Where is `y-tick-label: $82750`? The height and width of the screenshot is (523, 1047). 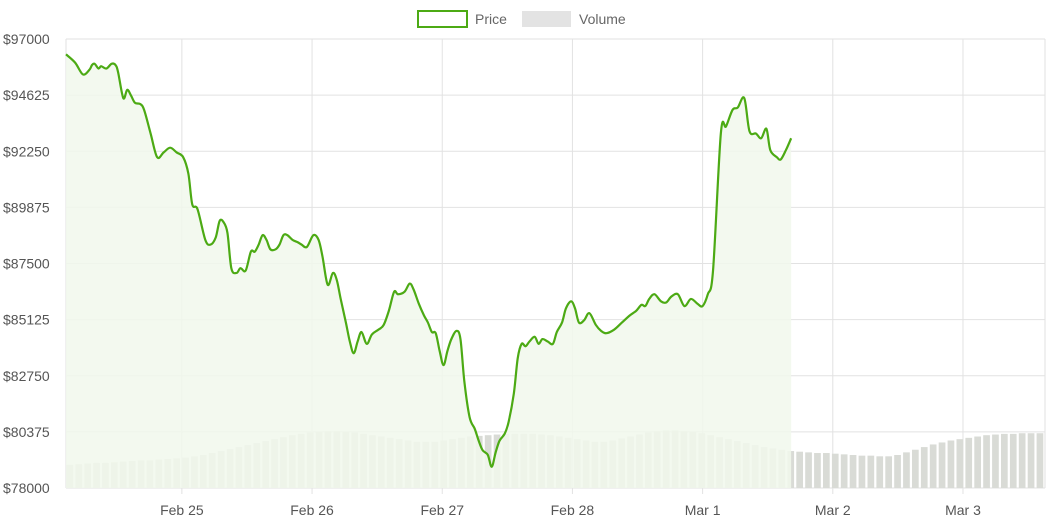
y-tick-label: $82750 is located at coordinates (26, 376).